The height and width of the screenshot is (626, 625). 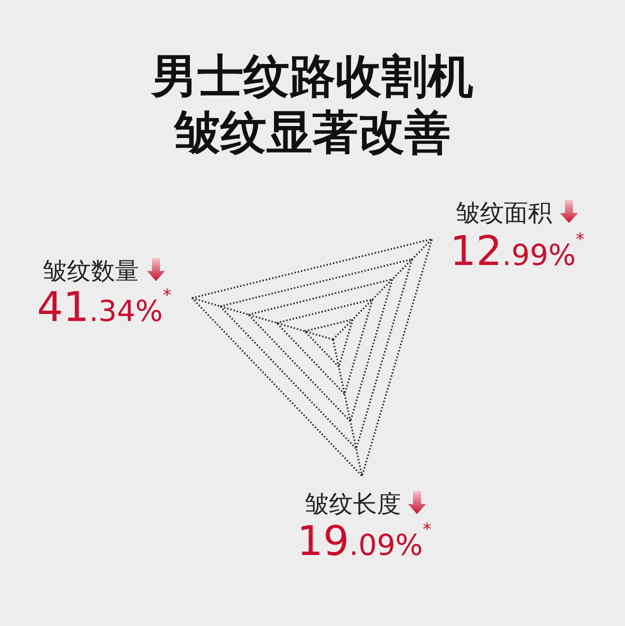 What do you see at coordinates (104, 307) in the screenshot?
I see `data-label: 41.34%$^{*}$` at bounding box center [104, 307].